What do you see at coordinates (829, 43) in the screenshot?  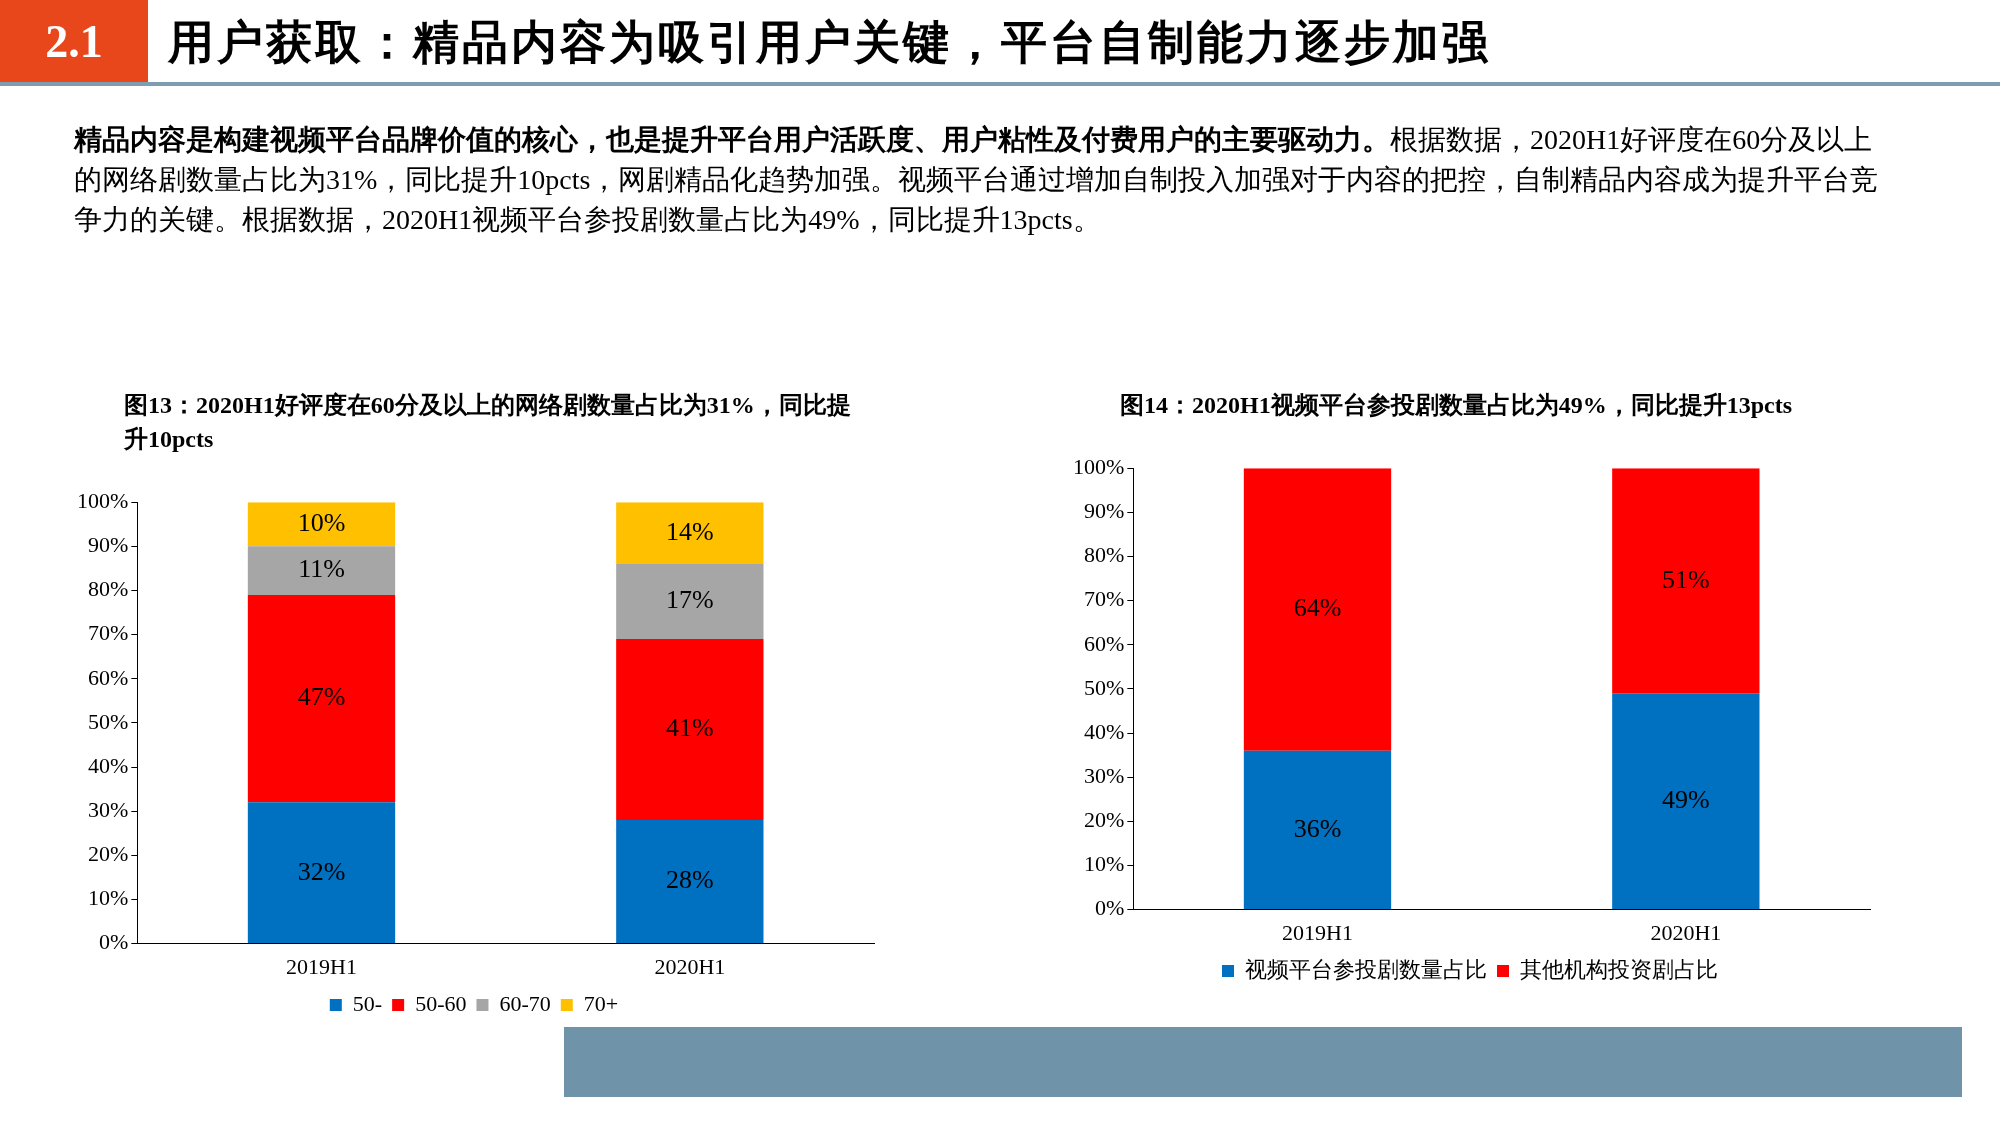 I see `text: 用户获取：精品内容为吸引用户关键，平台自制能力逐步加强` at bounding box center [829, 43].